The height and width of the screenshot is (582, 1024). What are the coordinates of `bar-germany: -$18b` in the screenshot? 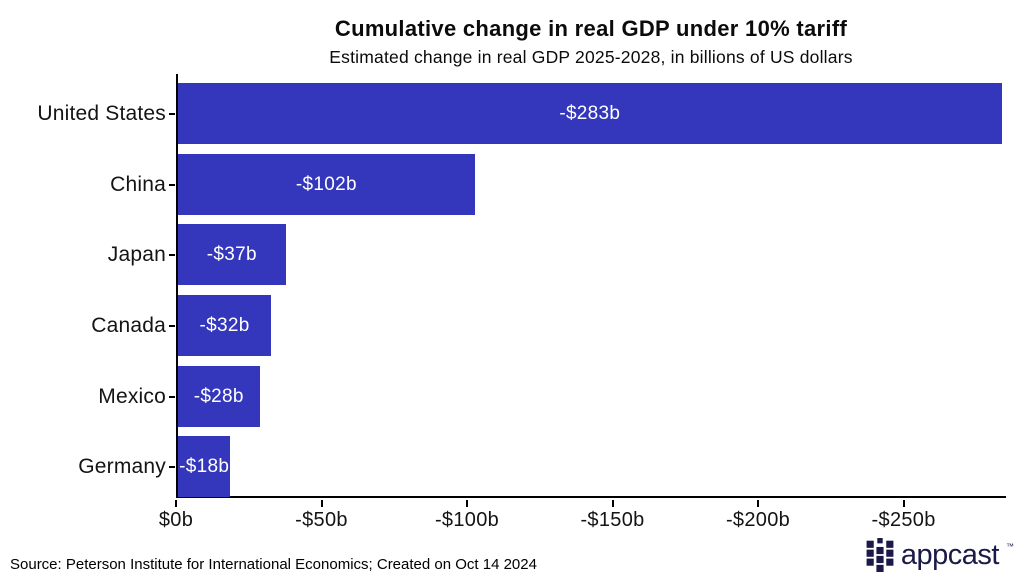 It's located at (204, 466).